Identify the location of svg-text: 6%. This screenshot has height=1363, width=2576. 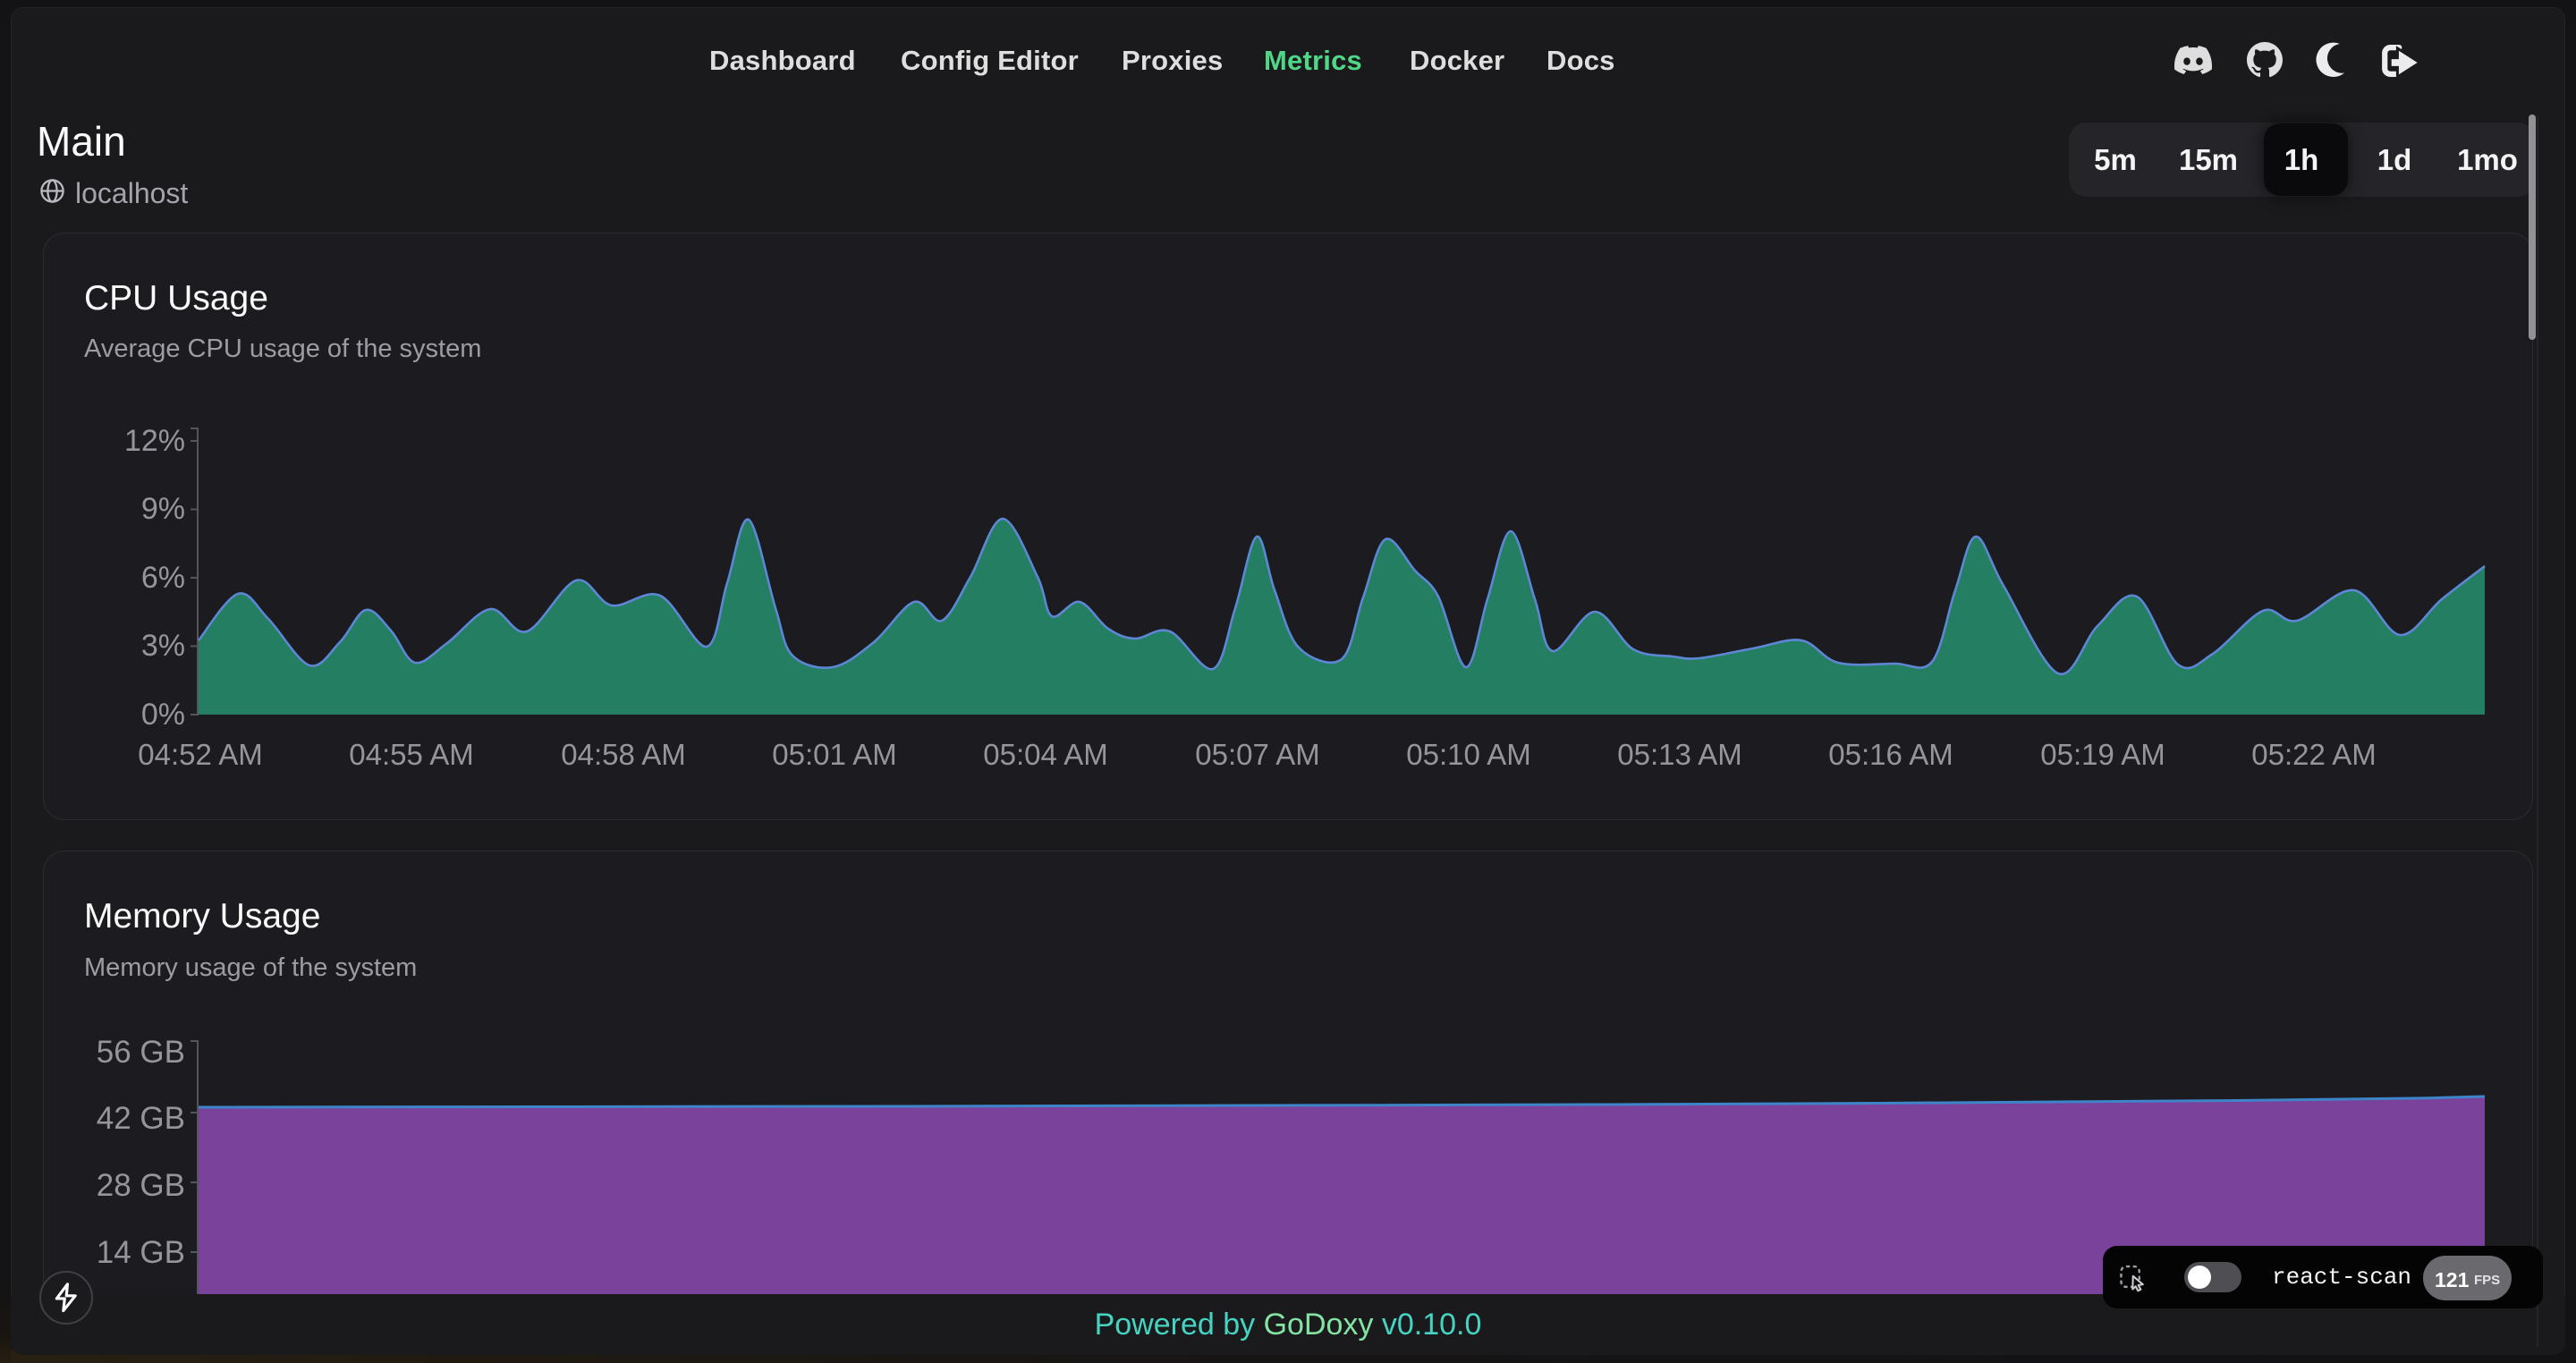
(163, 578).